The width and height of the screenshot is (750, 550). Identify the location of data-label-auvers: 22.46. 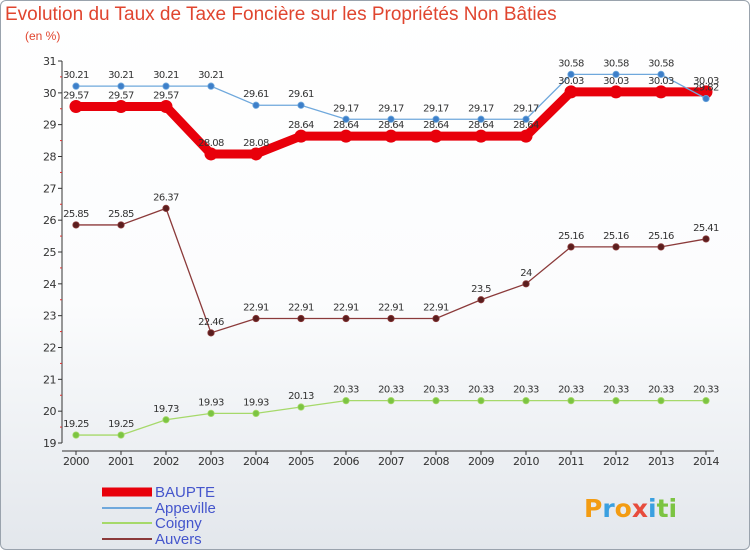
(211, 322).